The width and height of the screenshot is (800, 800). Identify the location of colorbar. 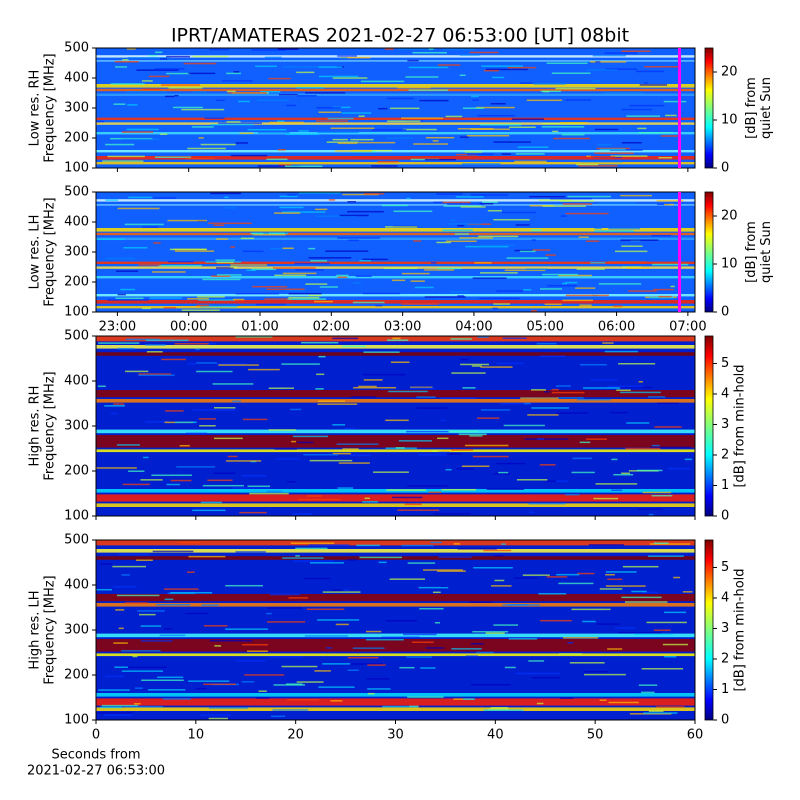
(709, 252).